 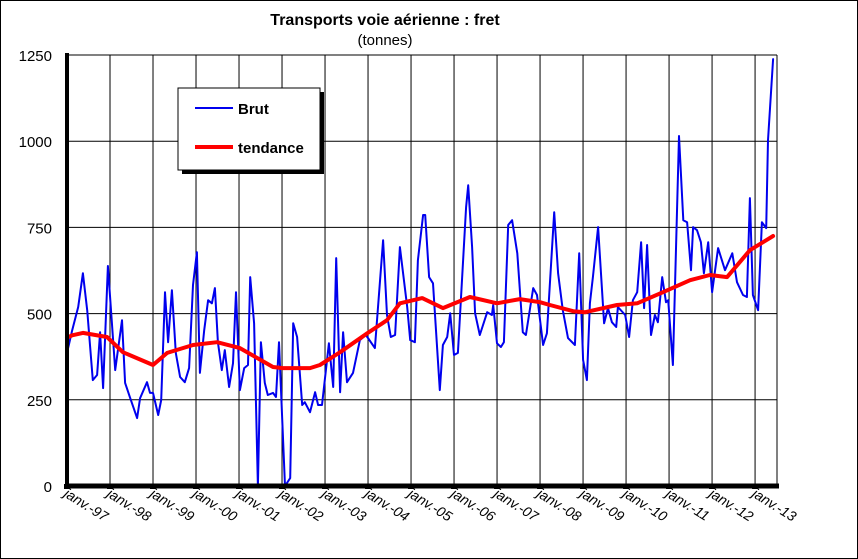 What do you see at coordinates (48, 487) in the screenshot?
I see `y-tick-label: 0` at bounding box center [48, 487].